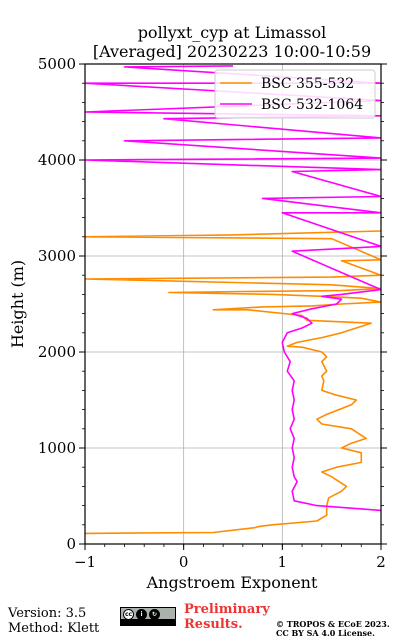 The width and height of the screenshot is (400, 640). I want to click on cc-by-sa-badge-icon: cc i ↻, so click(148, 616).